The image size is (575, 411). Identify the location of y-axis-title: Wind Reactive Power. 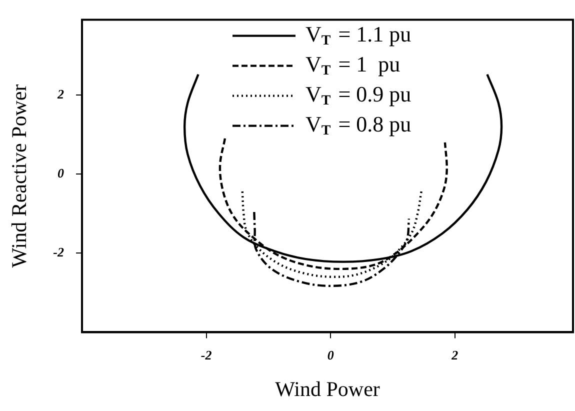
(19, 176).